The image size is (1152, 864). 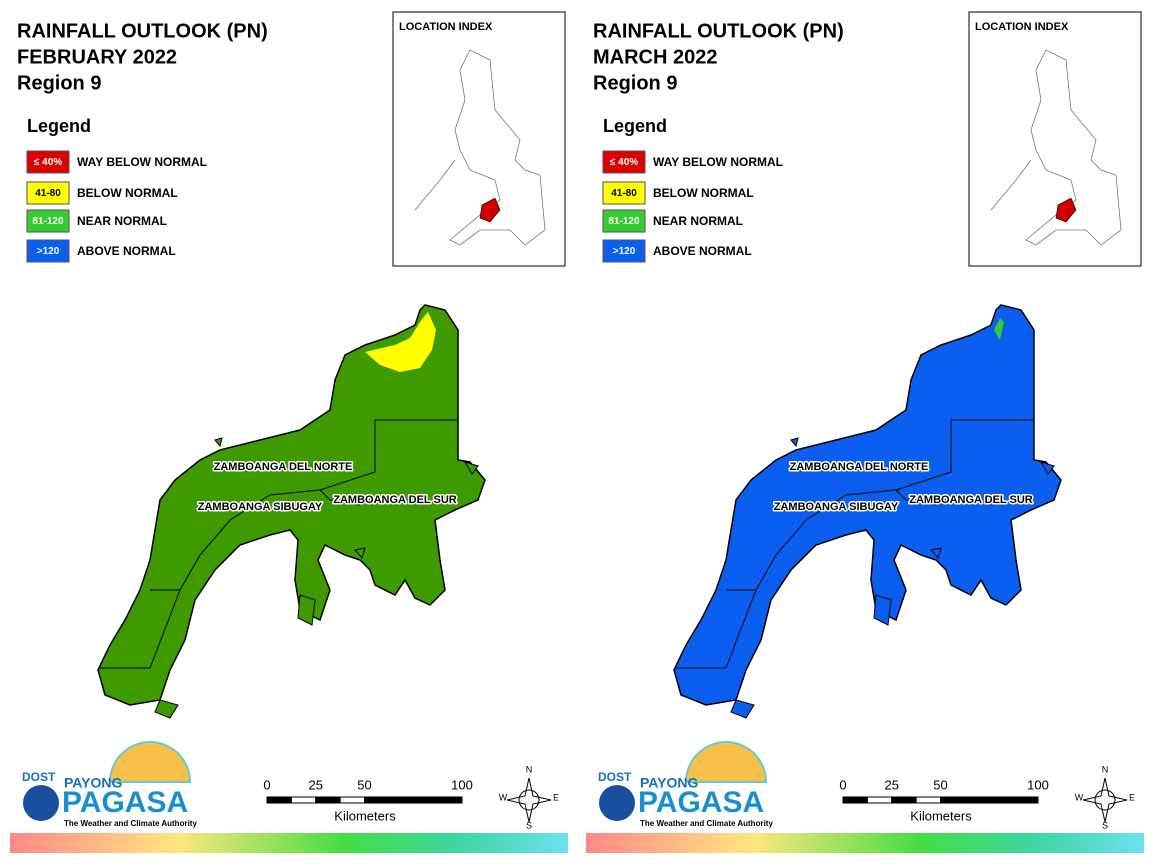 I want to click on province-label: ZAMBOANGA SIBUGAY, so click(x=260, y=507).